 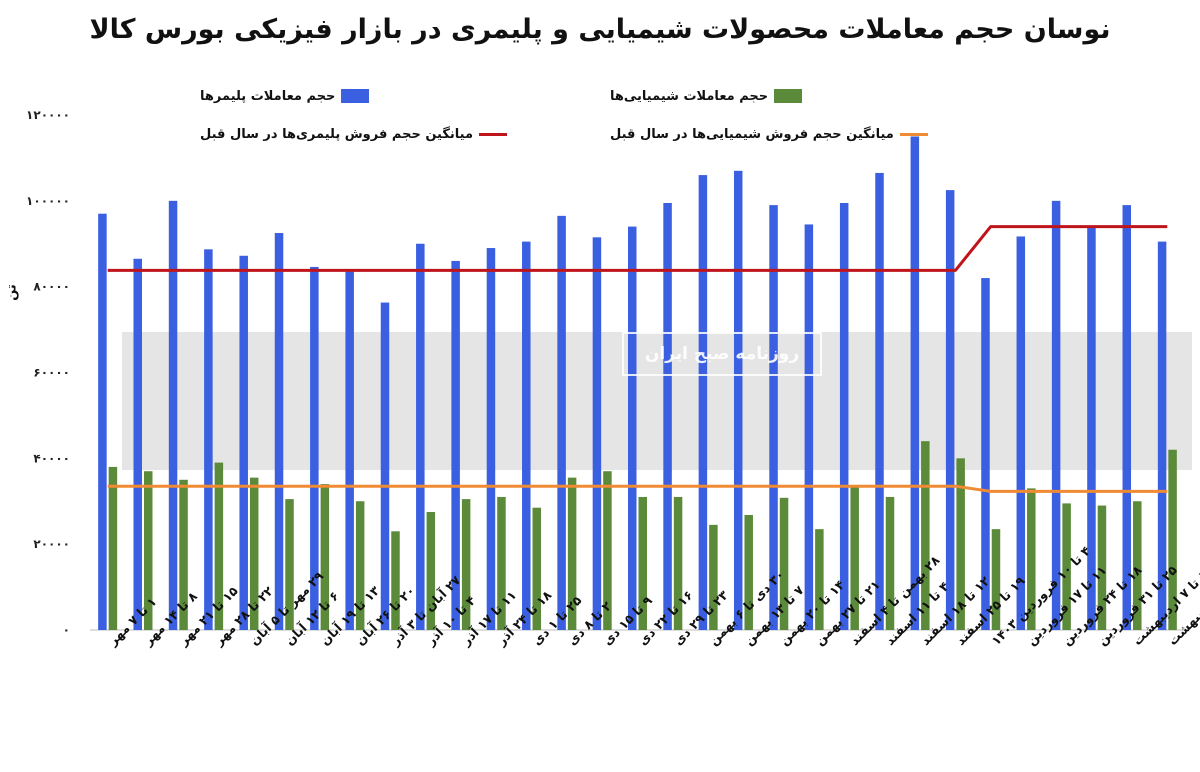 What do you see at coordinates (689, 96) in the screenshot?
I see `legend-label-chemicals: حجم معاملات شیمیایی‌ها` at bounding box center [689, 96].